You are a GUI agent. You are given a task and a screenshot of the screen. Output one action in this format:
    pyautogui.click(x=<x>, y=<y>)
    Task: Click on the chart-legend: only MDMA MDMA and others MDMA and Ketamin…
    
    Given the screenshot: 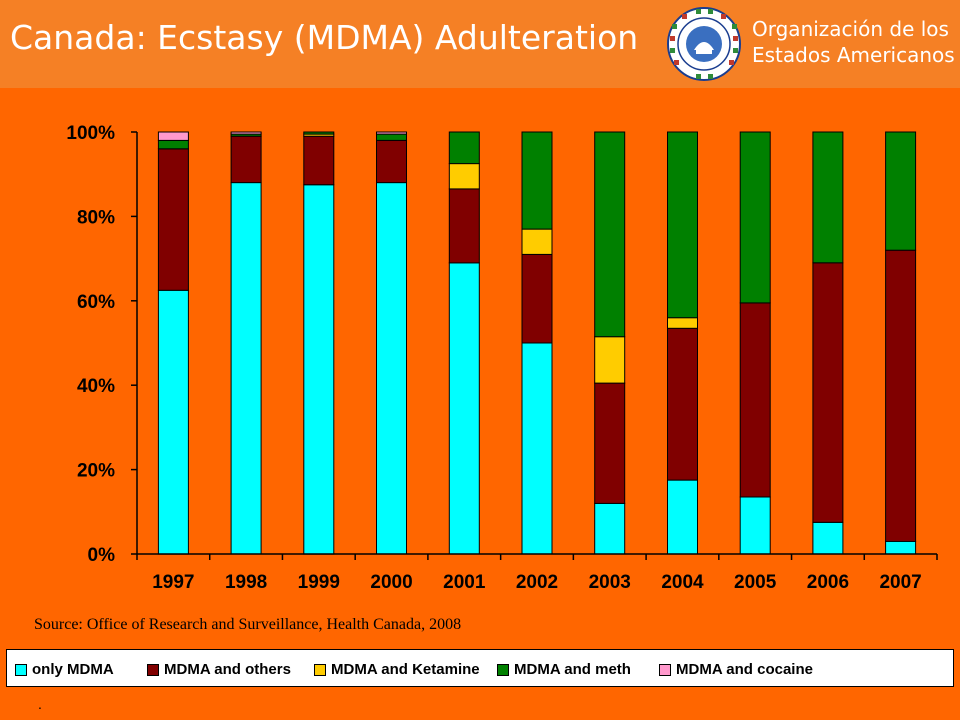 What is the action you would take?
    pyautogui.click(x=480, y=668)
    